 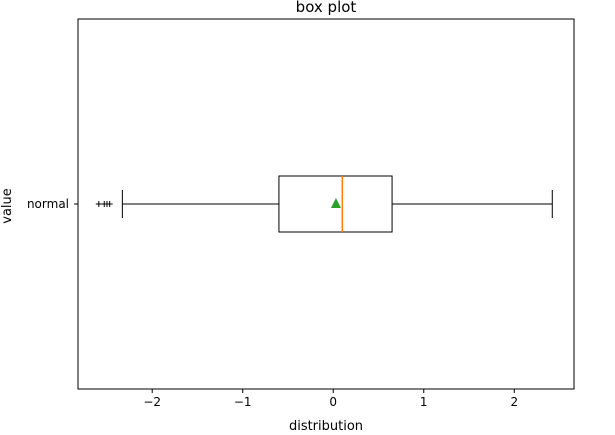 I want to click on x-tick-label: 2, so click(x=514, y=402).